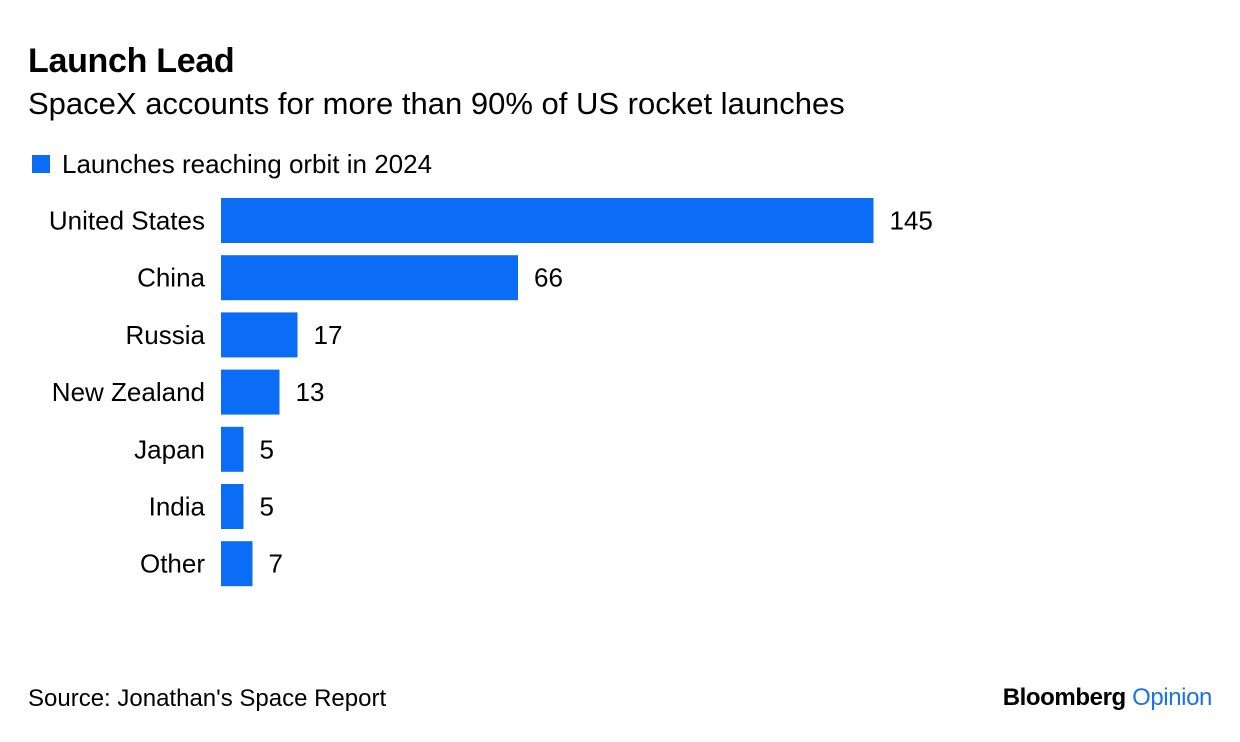  What do you see at coordinates (166, 335) in the screenshot?
I see `category-label: Russia` at bounding box center [166, 335].